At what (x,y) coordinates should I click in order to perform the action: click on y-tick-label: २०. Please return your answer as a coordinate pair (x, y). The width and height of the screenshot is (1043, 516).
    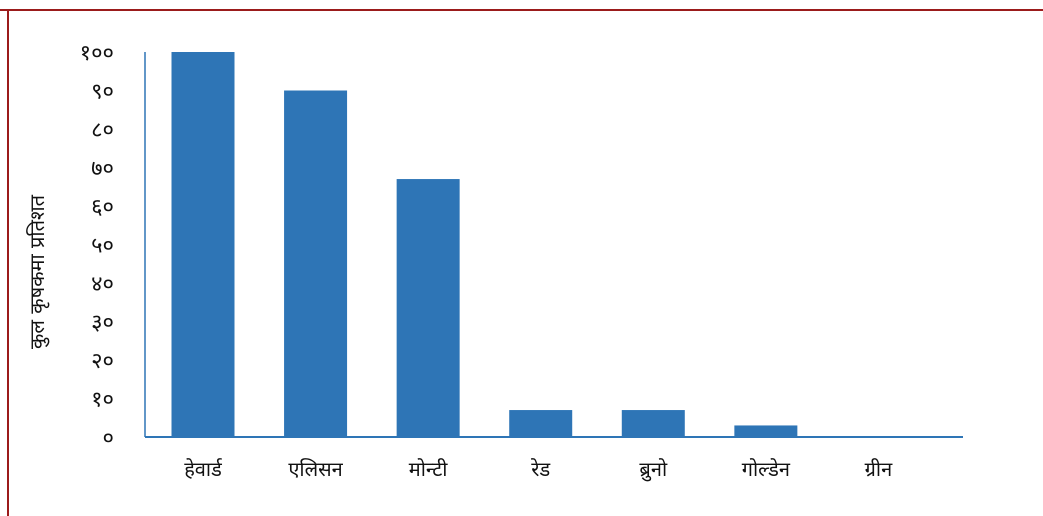
    Looking at the image, I should click on (102, 361).